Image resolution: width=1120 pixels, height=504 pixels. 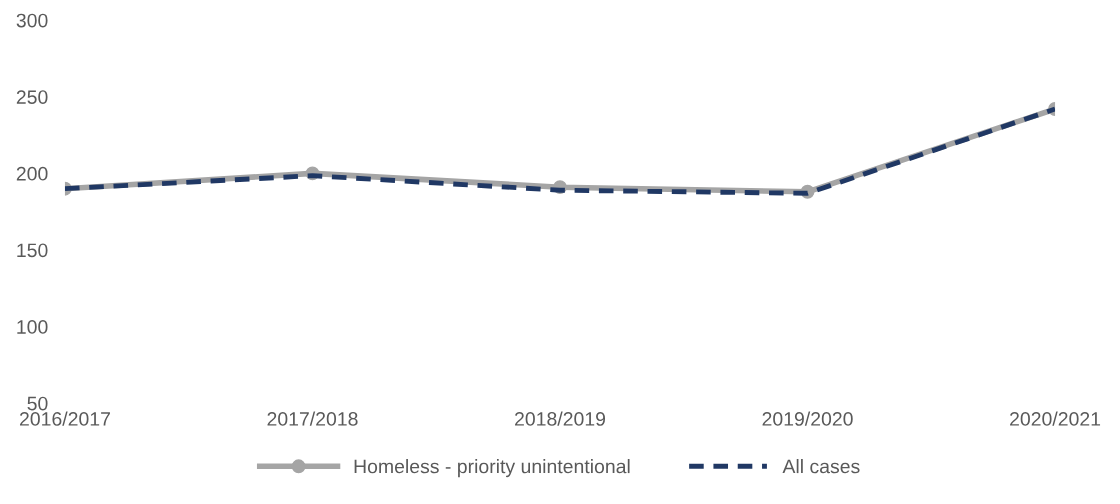 I want to click on y-tick-label: 300, so click(x=32, y=20).